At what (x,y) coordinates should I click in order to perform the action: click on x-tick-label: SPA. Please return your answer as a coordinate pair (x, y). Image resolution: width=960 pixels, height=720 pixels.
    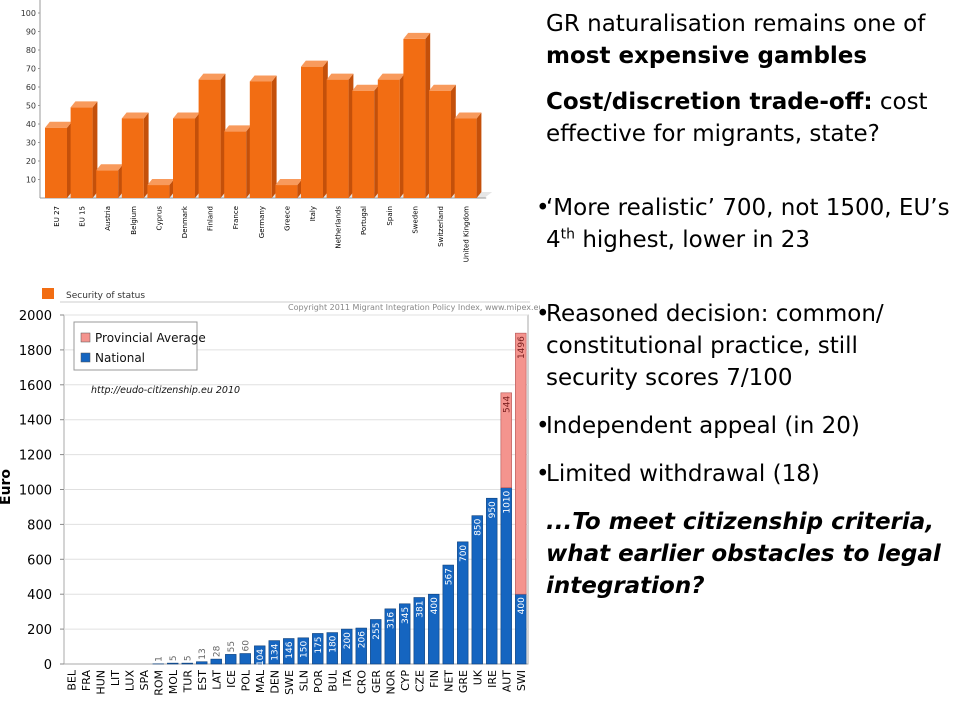
    Looking at the image, I should click on (144, 680).